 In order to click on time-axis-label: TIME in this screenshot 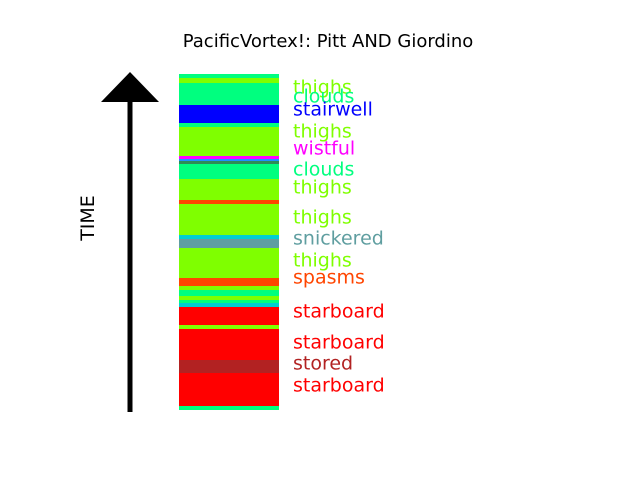, I will do `click(88, 218)`.